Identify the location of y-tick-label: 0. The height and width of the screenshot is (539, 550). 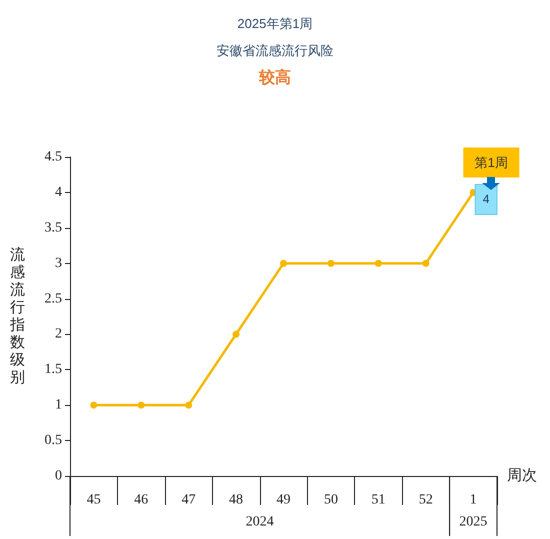
(58, 476).